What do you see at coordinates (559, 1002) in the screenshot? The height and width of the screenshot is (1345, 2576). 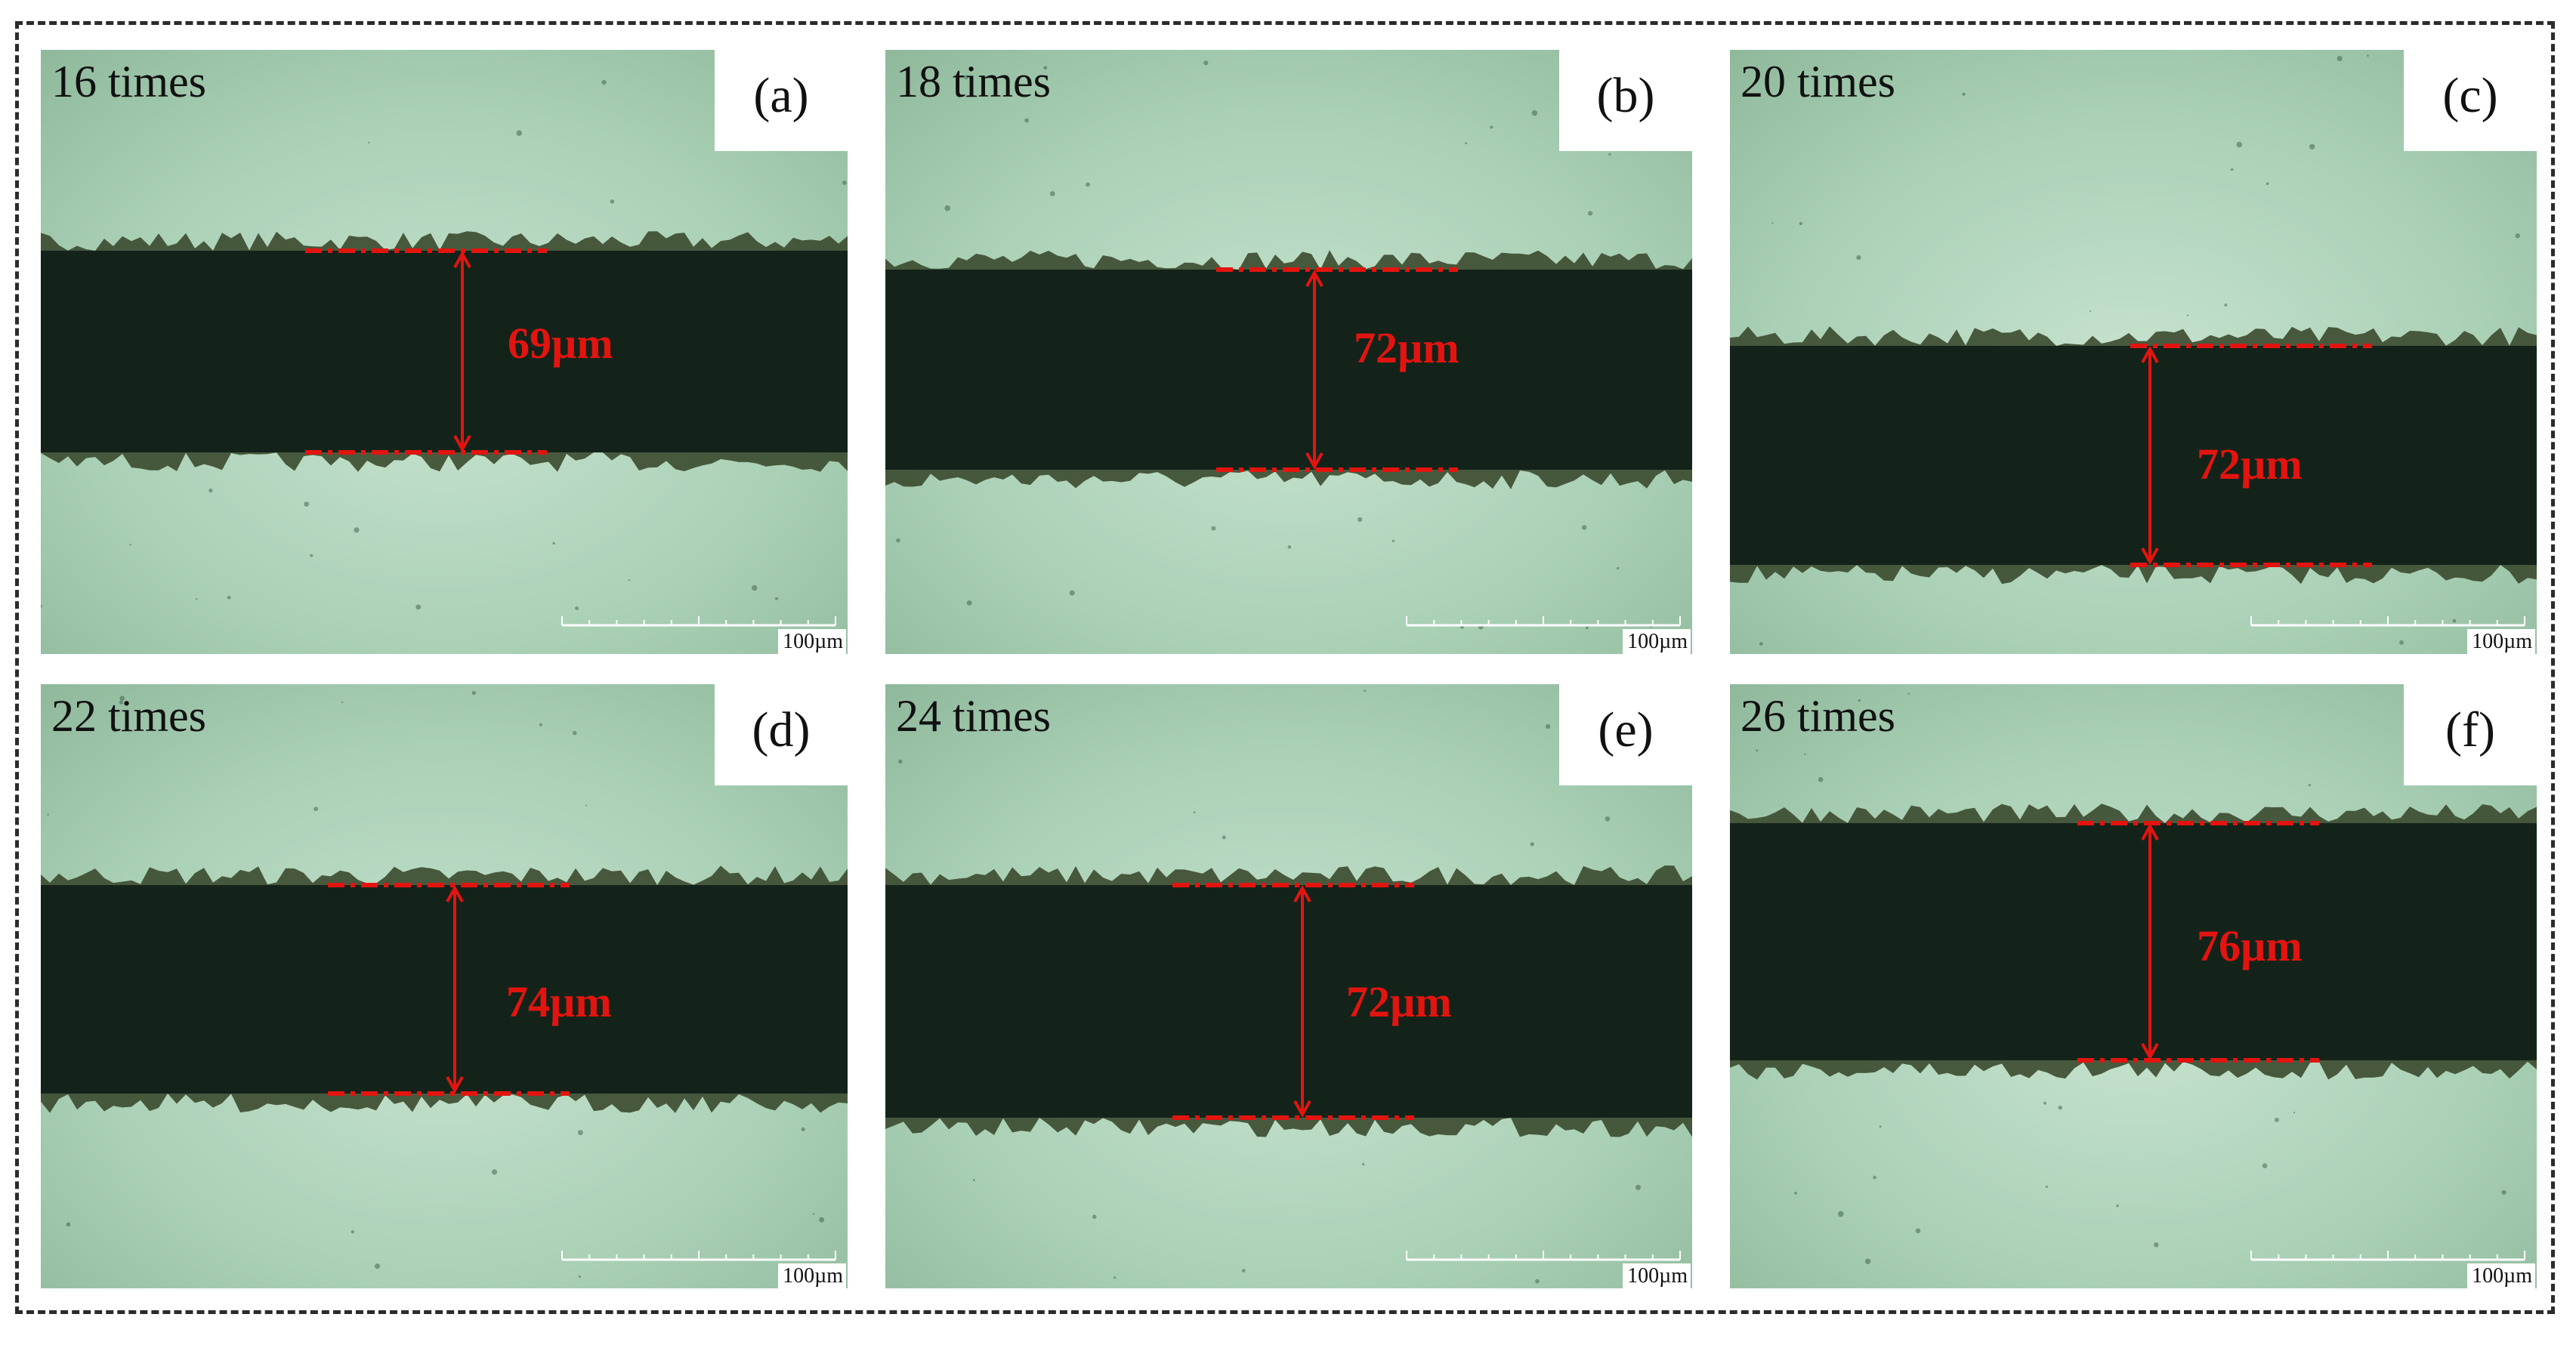 I see `groove-width-label: 74µm` at bounding box center [559, 1002].